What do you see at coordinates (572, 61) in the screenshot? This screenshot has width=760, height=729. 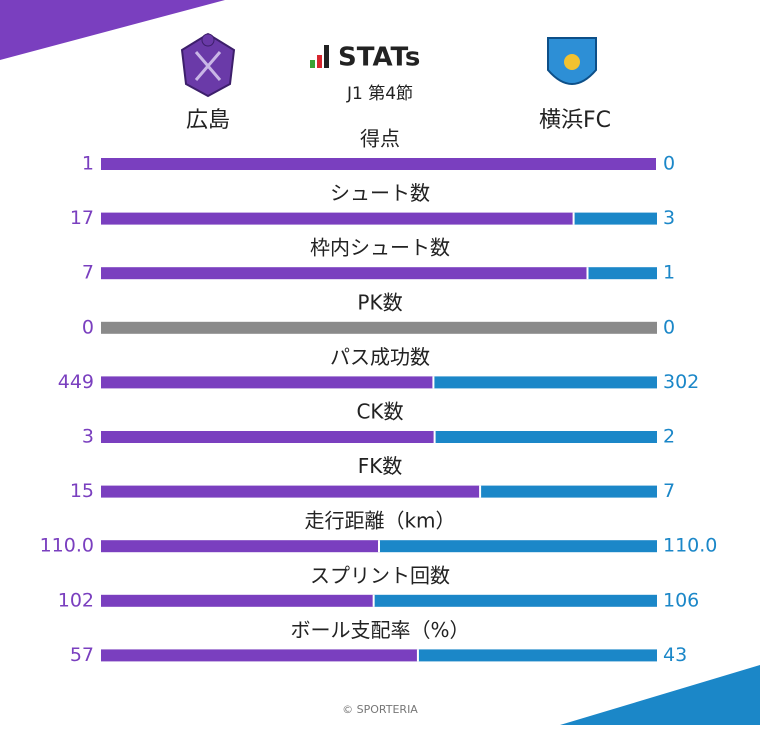 I see `away-crest` at bounding box center [572, 61].